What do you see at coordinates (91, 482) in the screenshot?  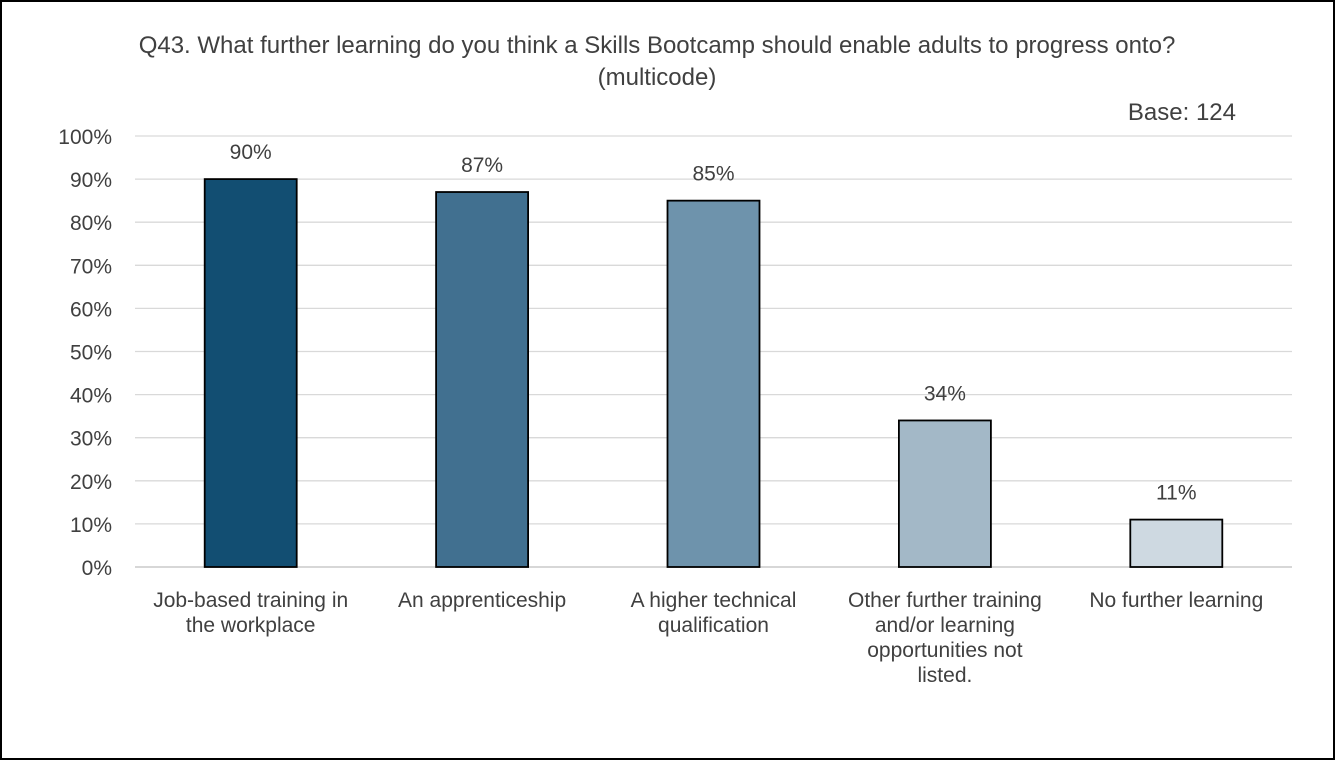 I see `y-tick-label: 20%` at bounding box center [91, 482].